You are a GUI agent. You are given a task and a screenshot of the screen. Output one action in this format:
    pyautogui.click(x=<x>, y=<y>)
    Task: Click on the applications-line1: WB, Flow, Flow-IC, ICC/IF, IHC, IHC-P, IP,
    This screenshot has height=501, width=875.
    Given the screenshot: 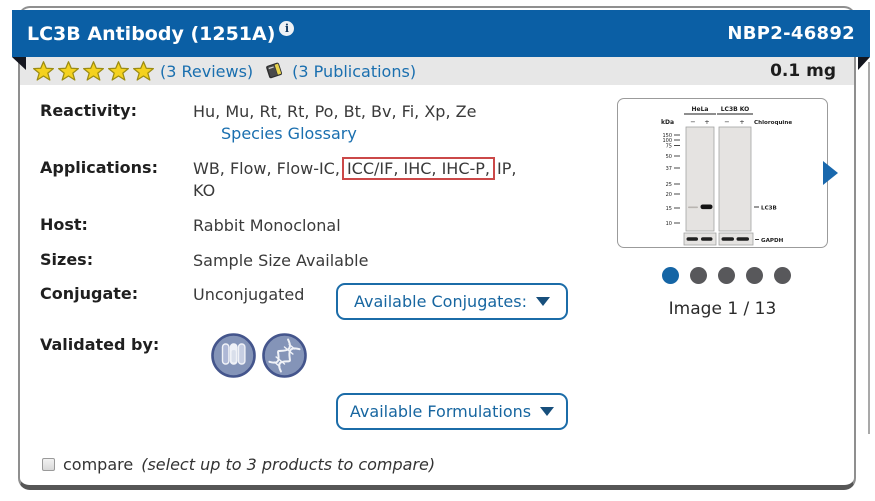 What is the action you would take?
    pyautogui.click(x=388, y=168)
    